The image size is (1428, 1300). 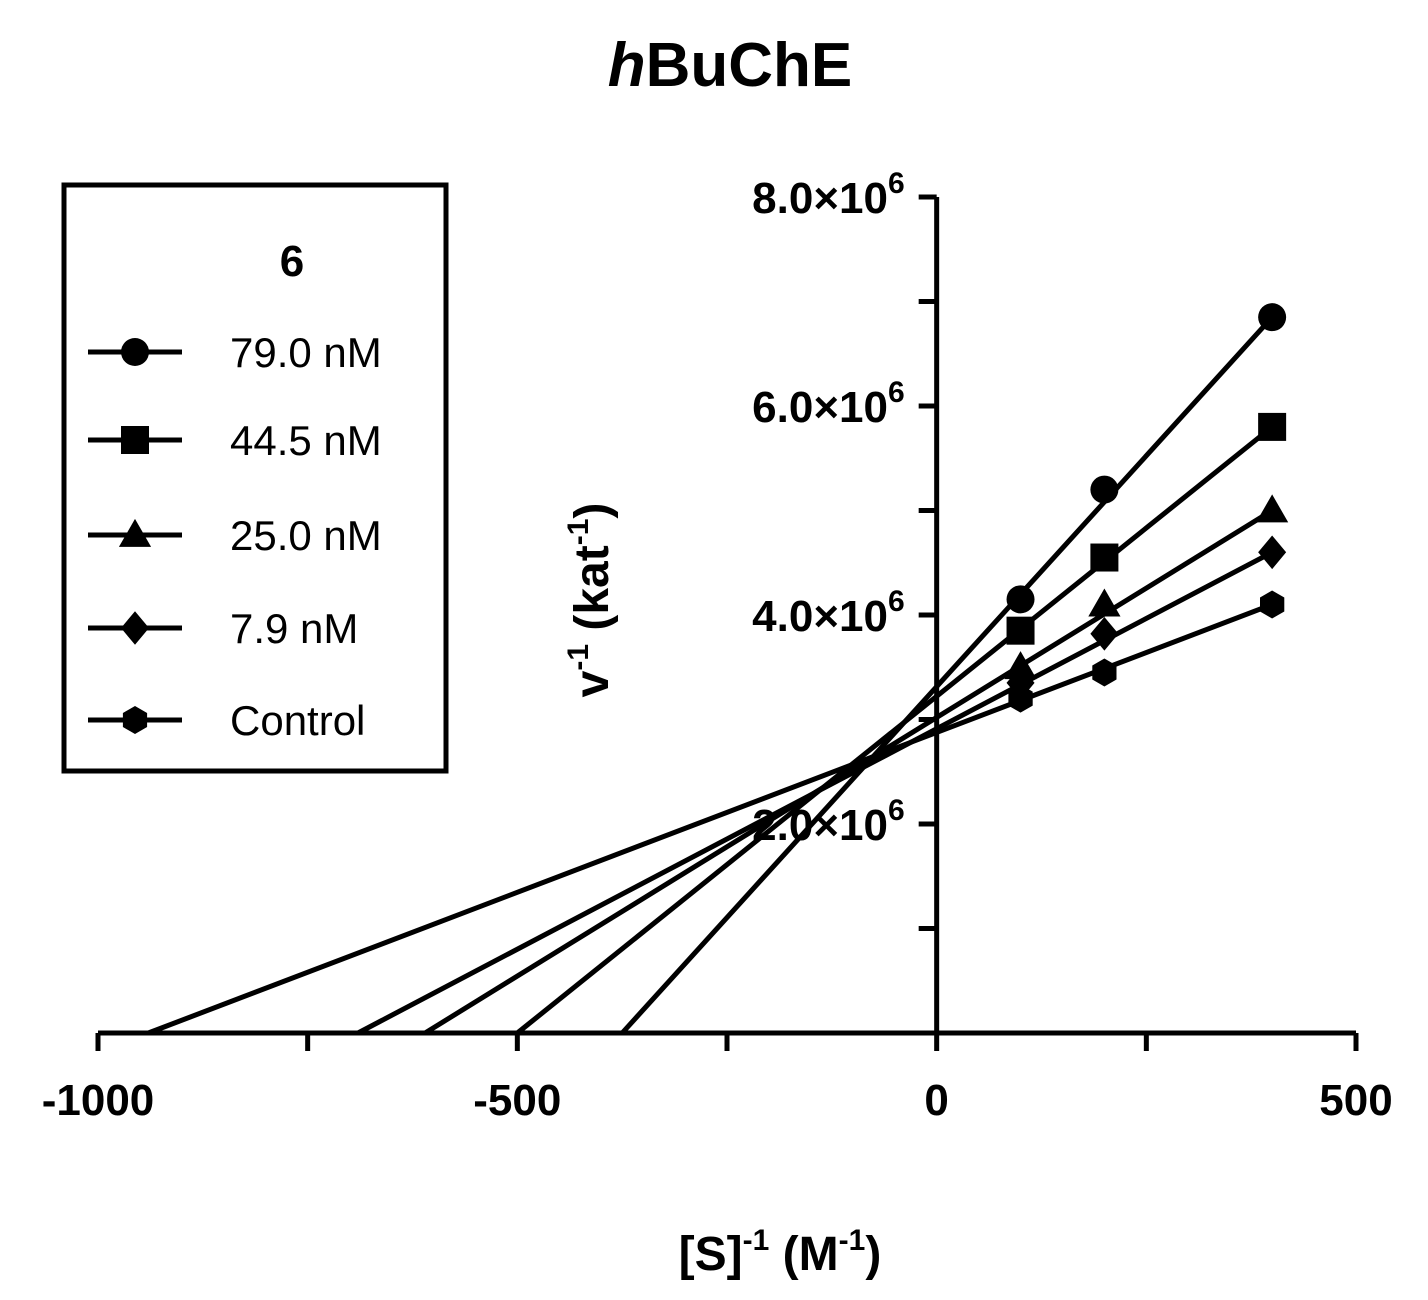 I want to click on legend-label: 7.9 nM, so click(x=294, y=628).